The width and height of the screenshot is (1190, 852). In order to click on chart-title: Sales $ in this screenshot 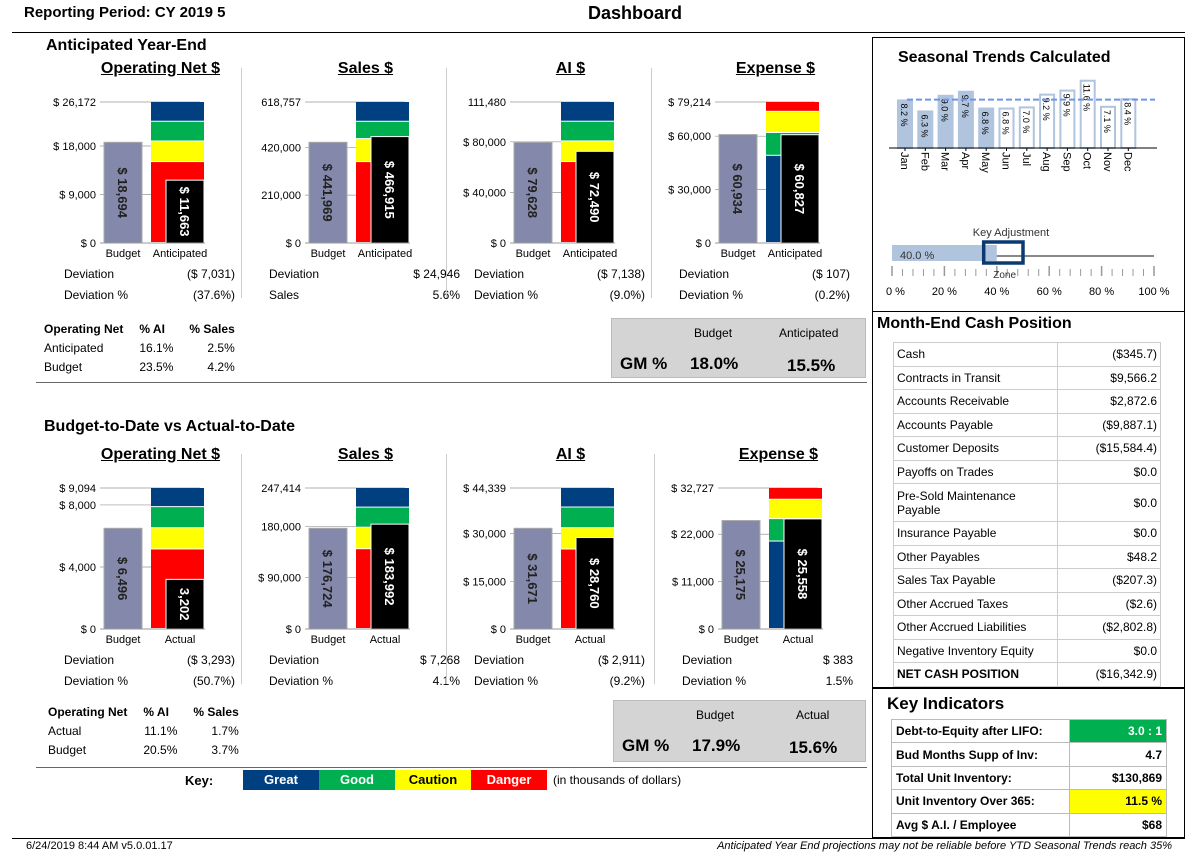, I will do `click(365, 454)`.